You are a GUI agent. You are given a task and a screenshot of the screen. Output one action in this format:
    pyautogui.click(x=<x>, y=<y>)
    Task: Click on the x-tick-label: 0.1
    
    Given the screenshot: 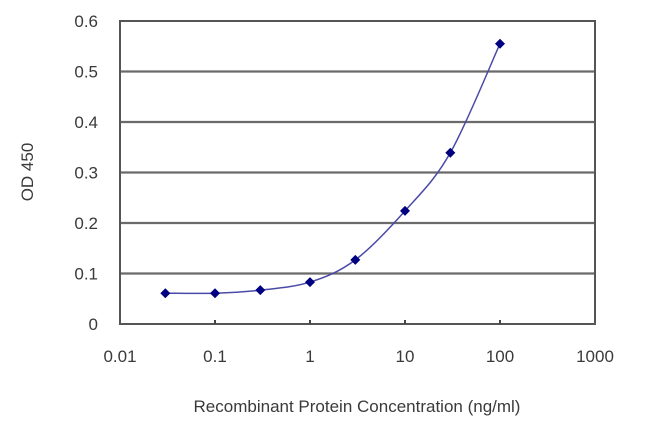 What is the action you would take?
    pyautogui.click(x=215, y=356)
    